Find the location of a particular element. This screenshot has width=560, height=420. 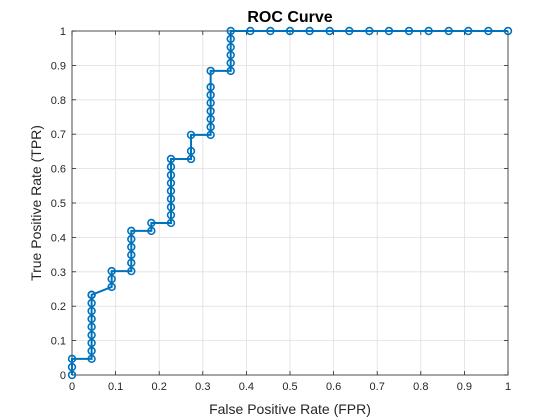

x-tick-label: 0.6 is located at coordinates (333, 387).